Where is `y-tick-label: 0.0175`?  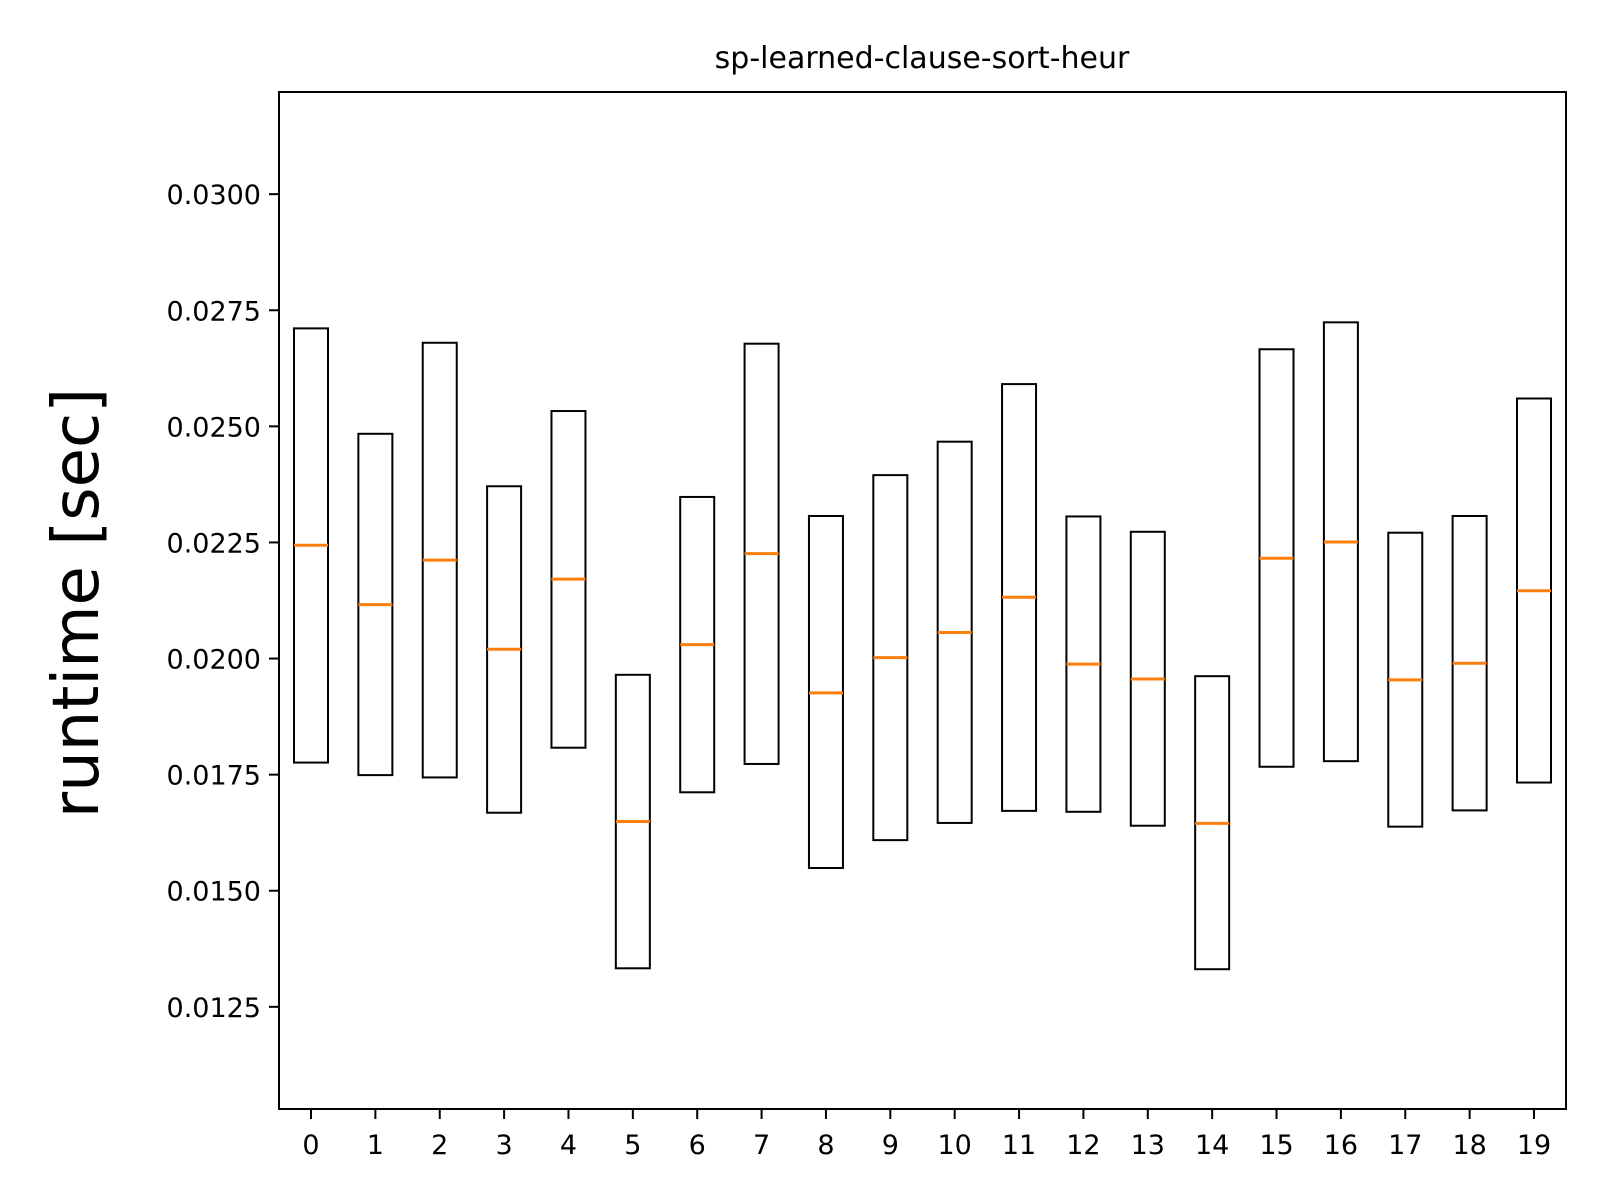
y-tick-label: 0.0175 is located at coordinates (214, 776).